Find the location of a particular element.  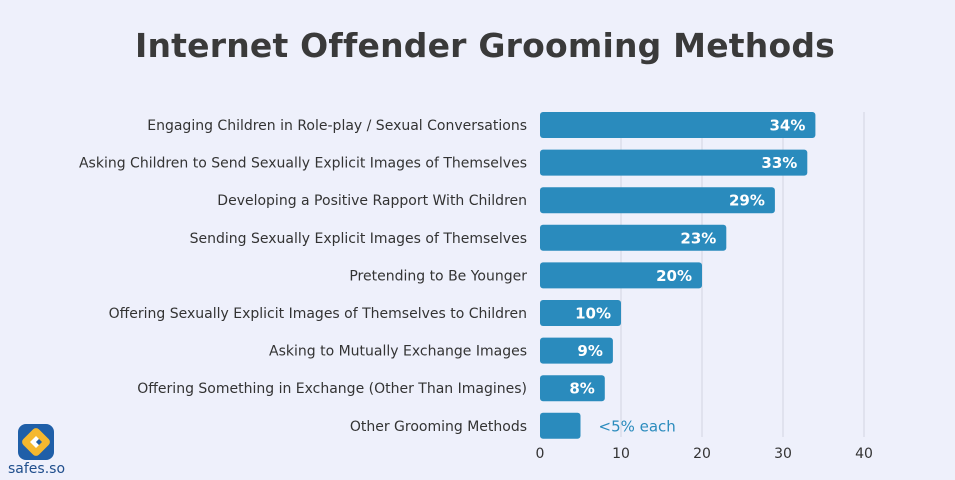

x-tick-label: 0 is located at coordinates (540, 454).